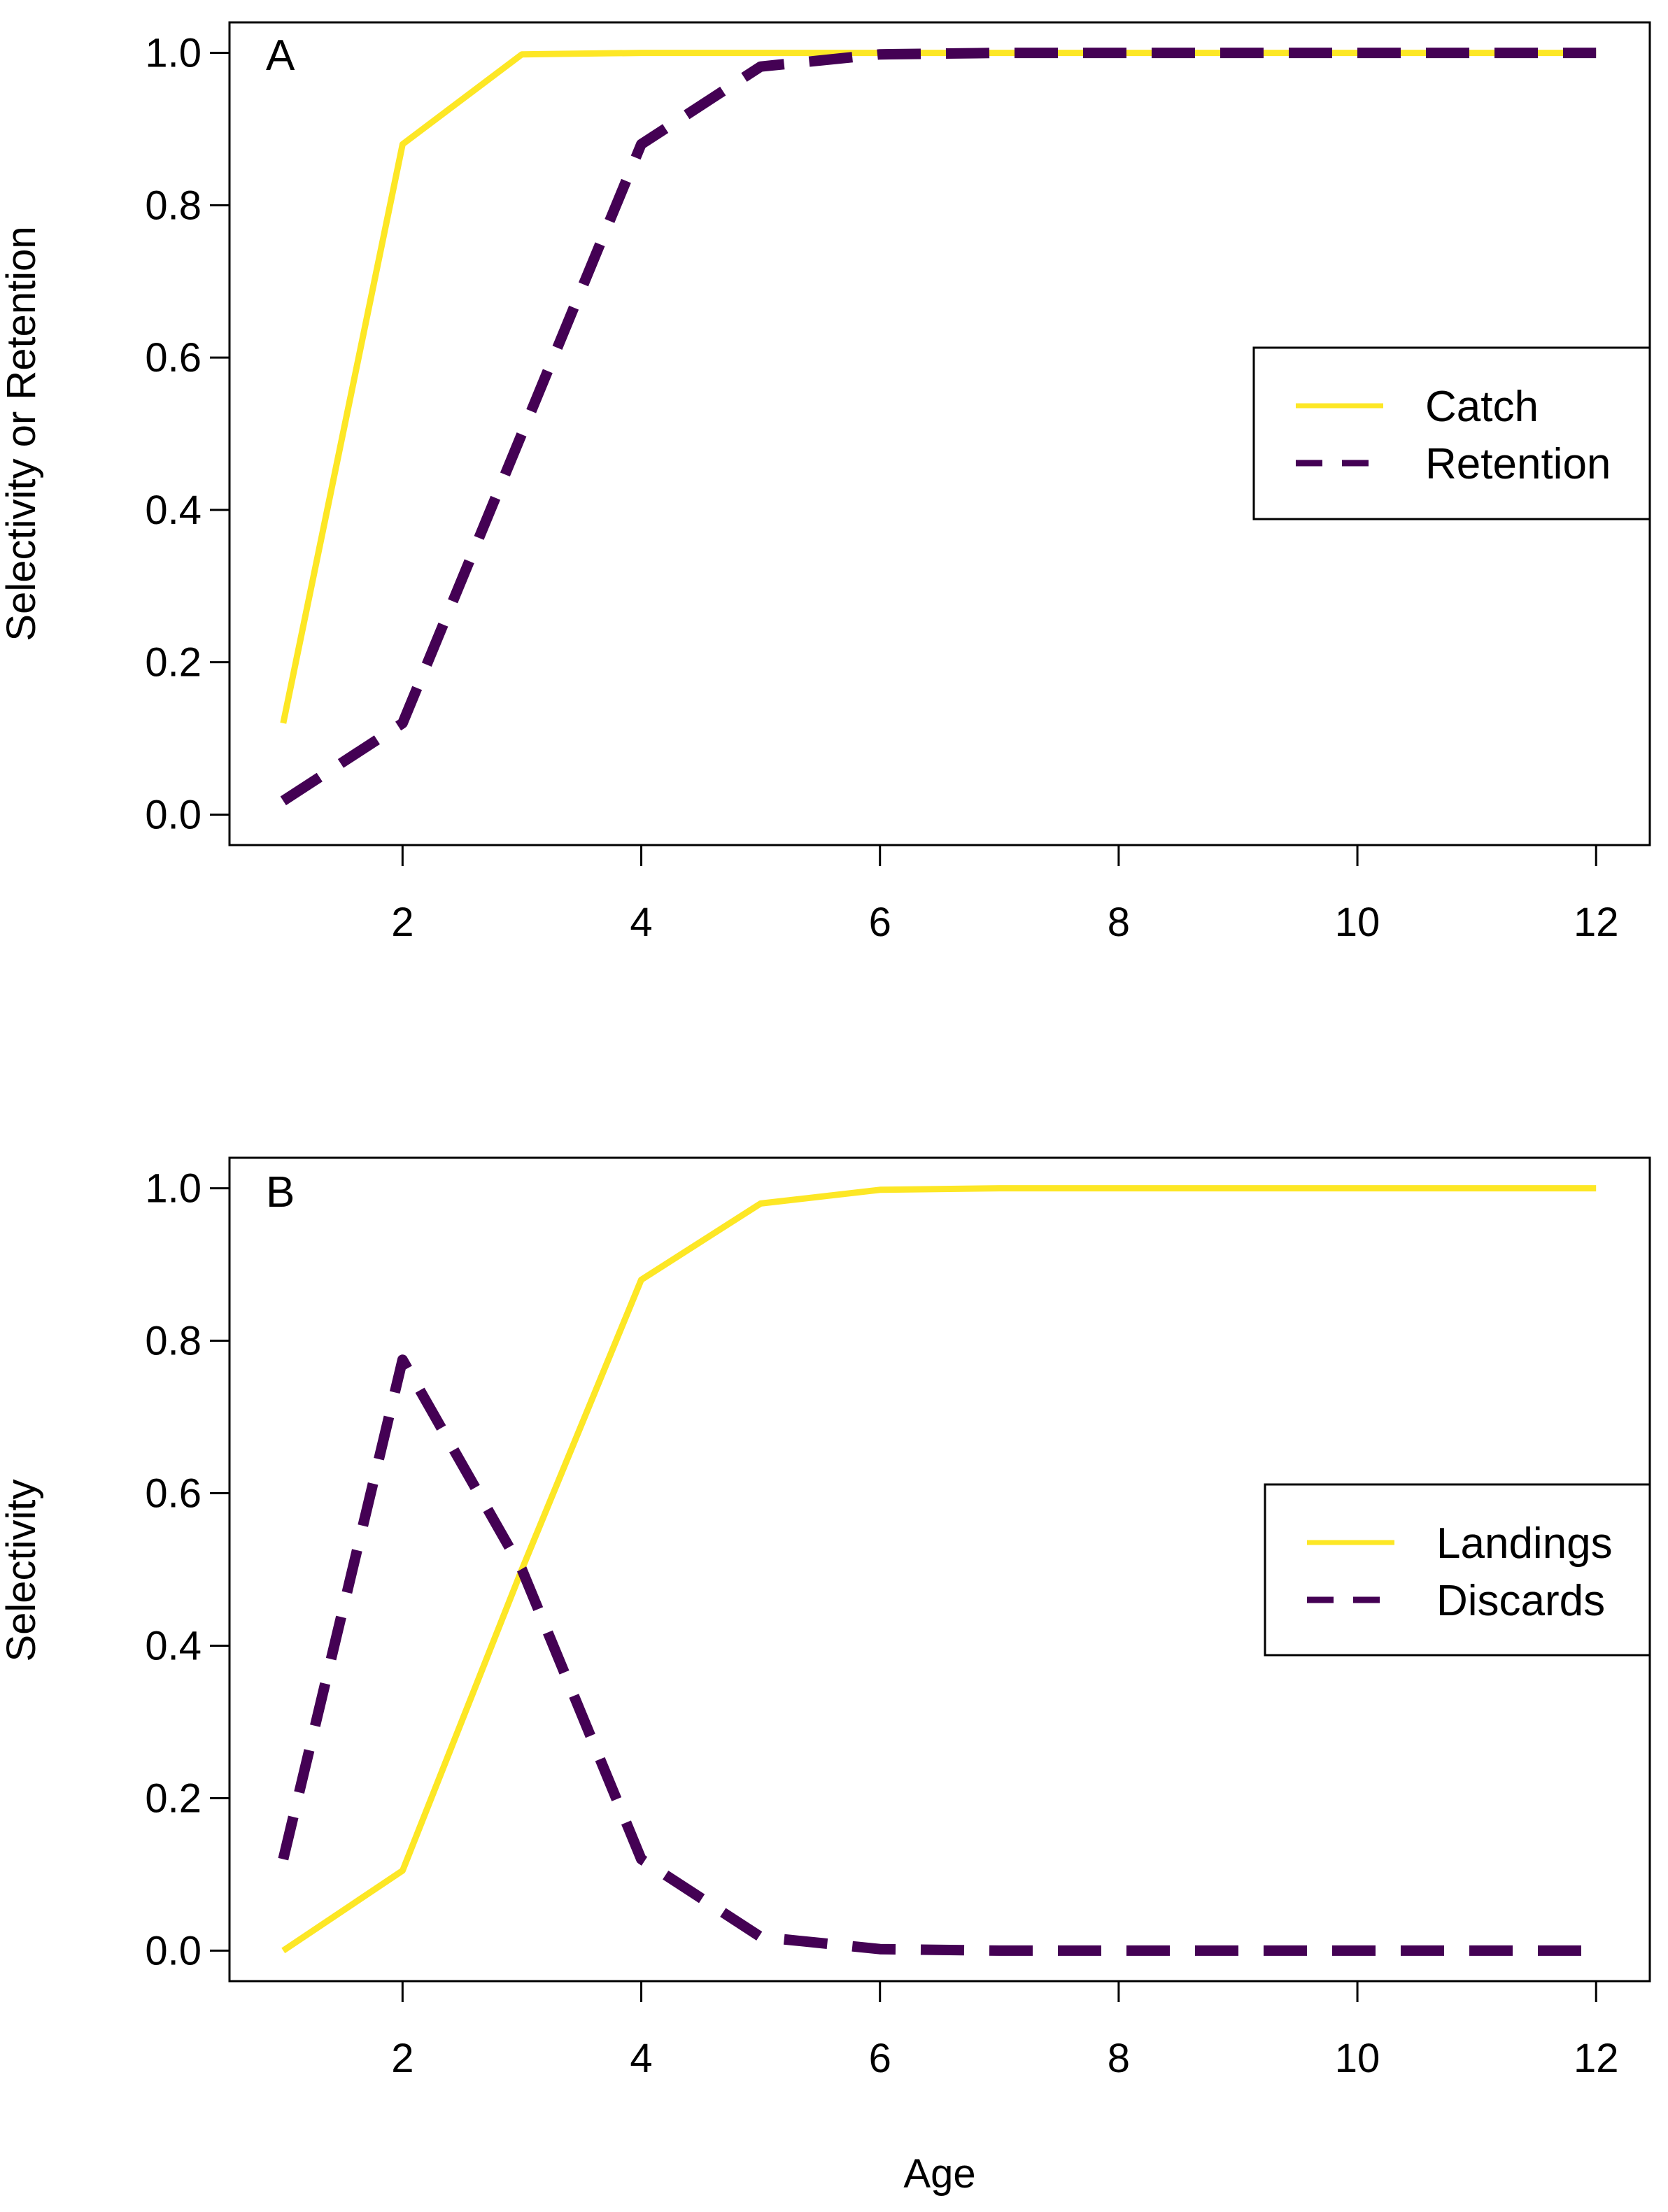 The width and height of the screenshot is (1668, 2212). I want to click on panel-label: A, so click(280, 55).